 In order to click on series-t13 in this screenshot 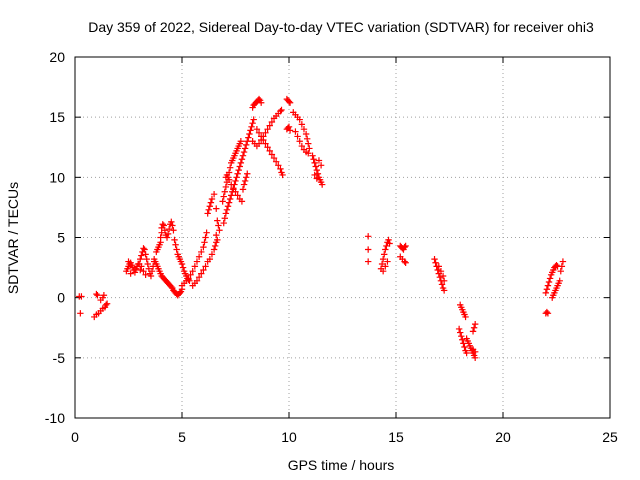, I will do `click(317, 170)`.